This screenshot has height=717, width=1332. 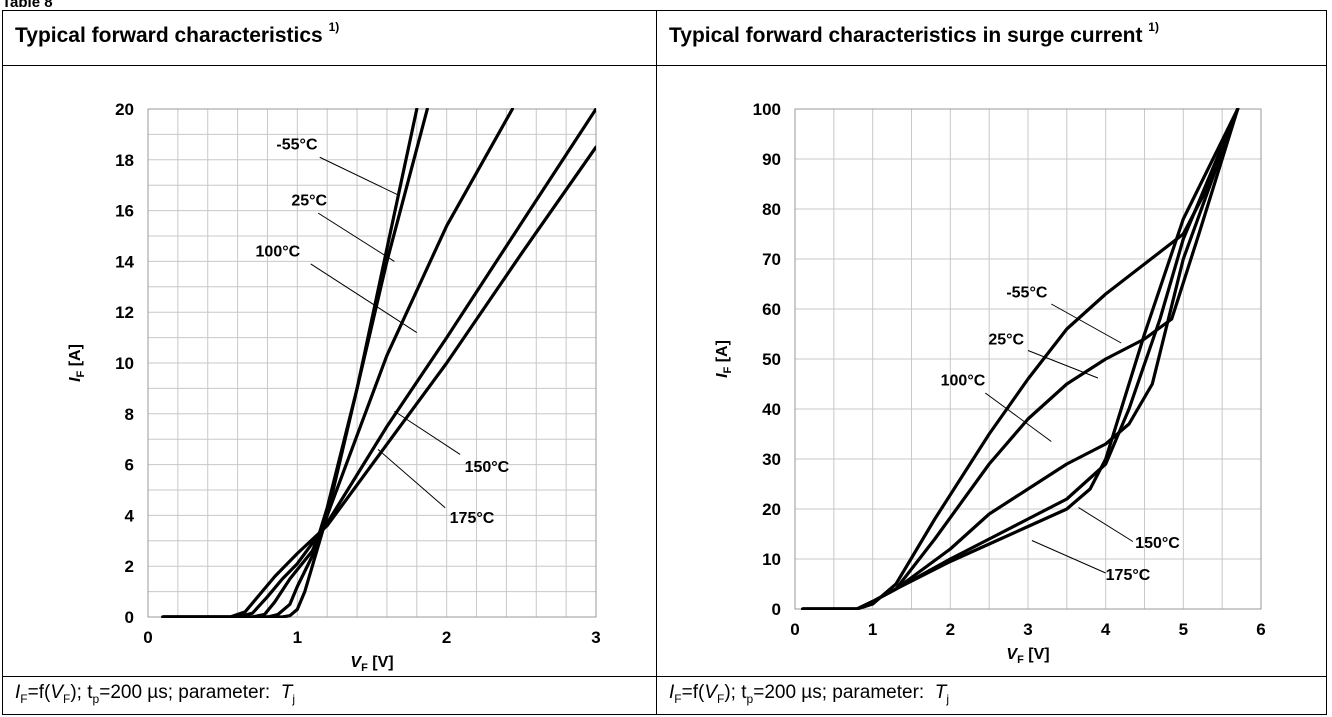 What do you see at coordinates (1128, 575) in the screenshot?
I see `series-annotation-label: 175°C` at bounding box center [1128, 575].